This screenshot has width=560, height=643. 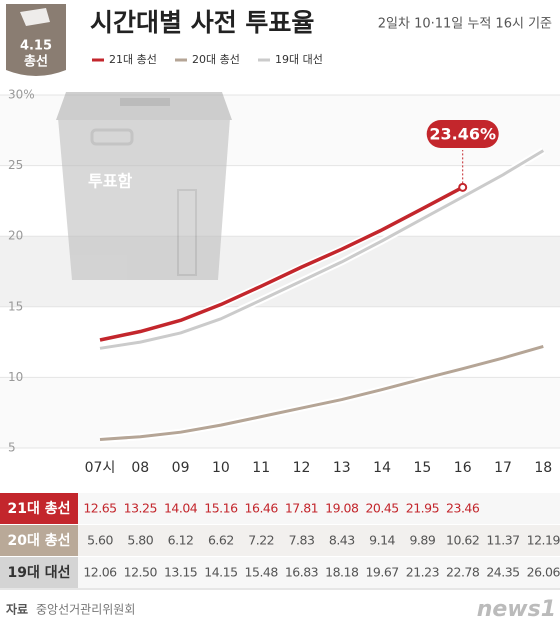 What do you see at coordinates (36, 46) in the screenshot?
I see `badge-text: 4.15` at bounding box center [36, 46].